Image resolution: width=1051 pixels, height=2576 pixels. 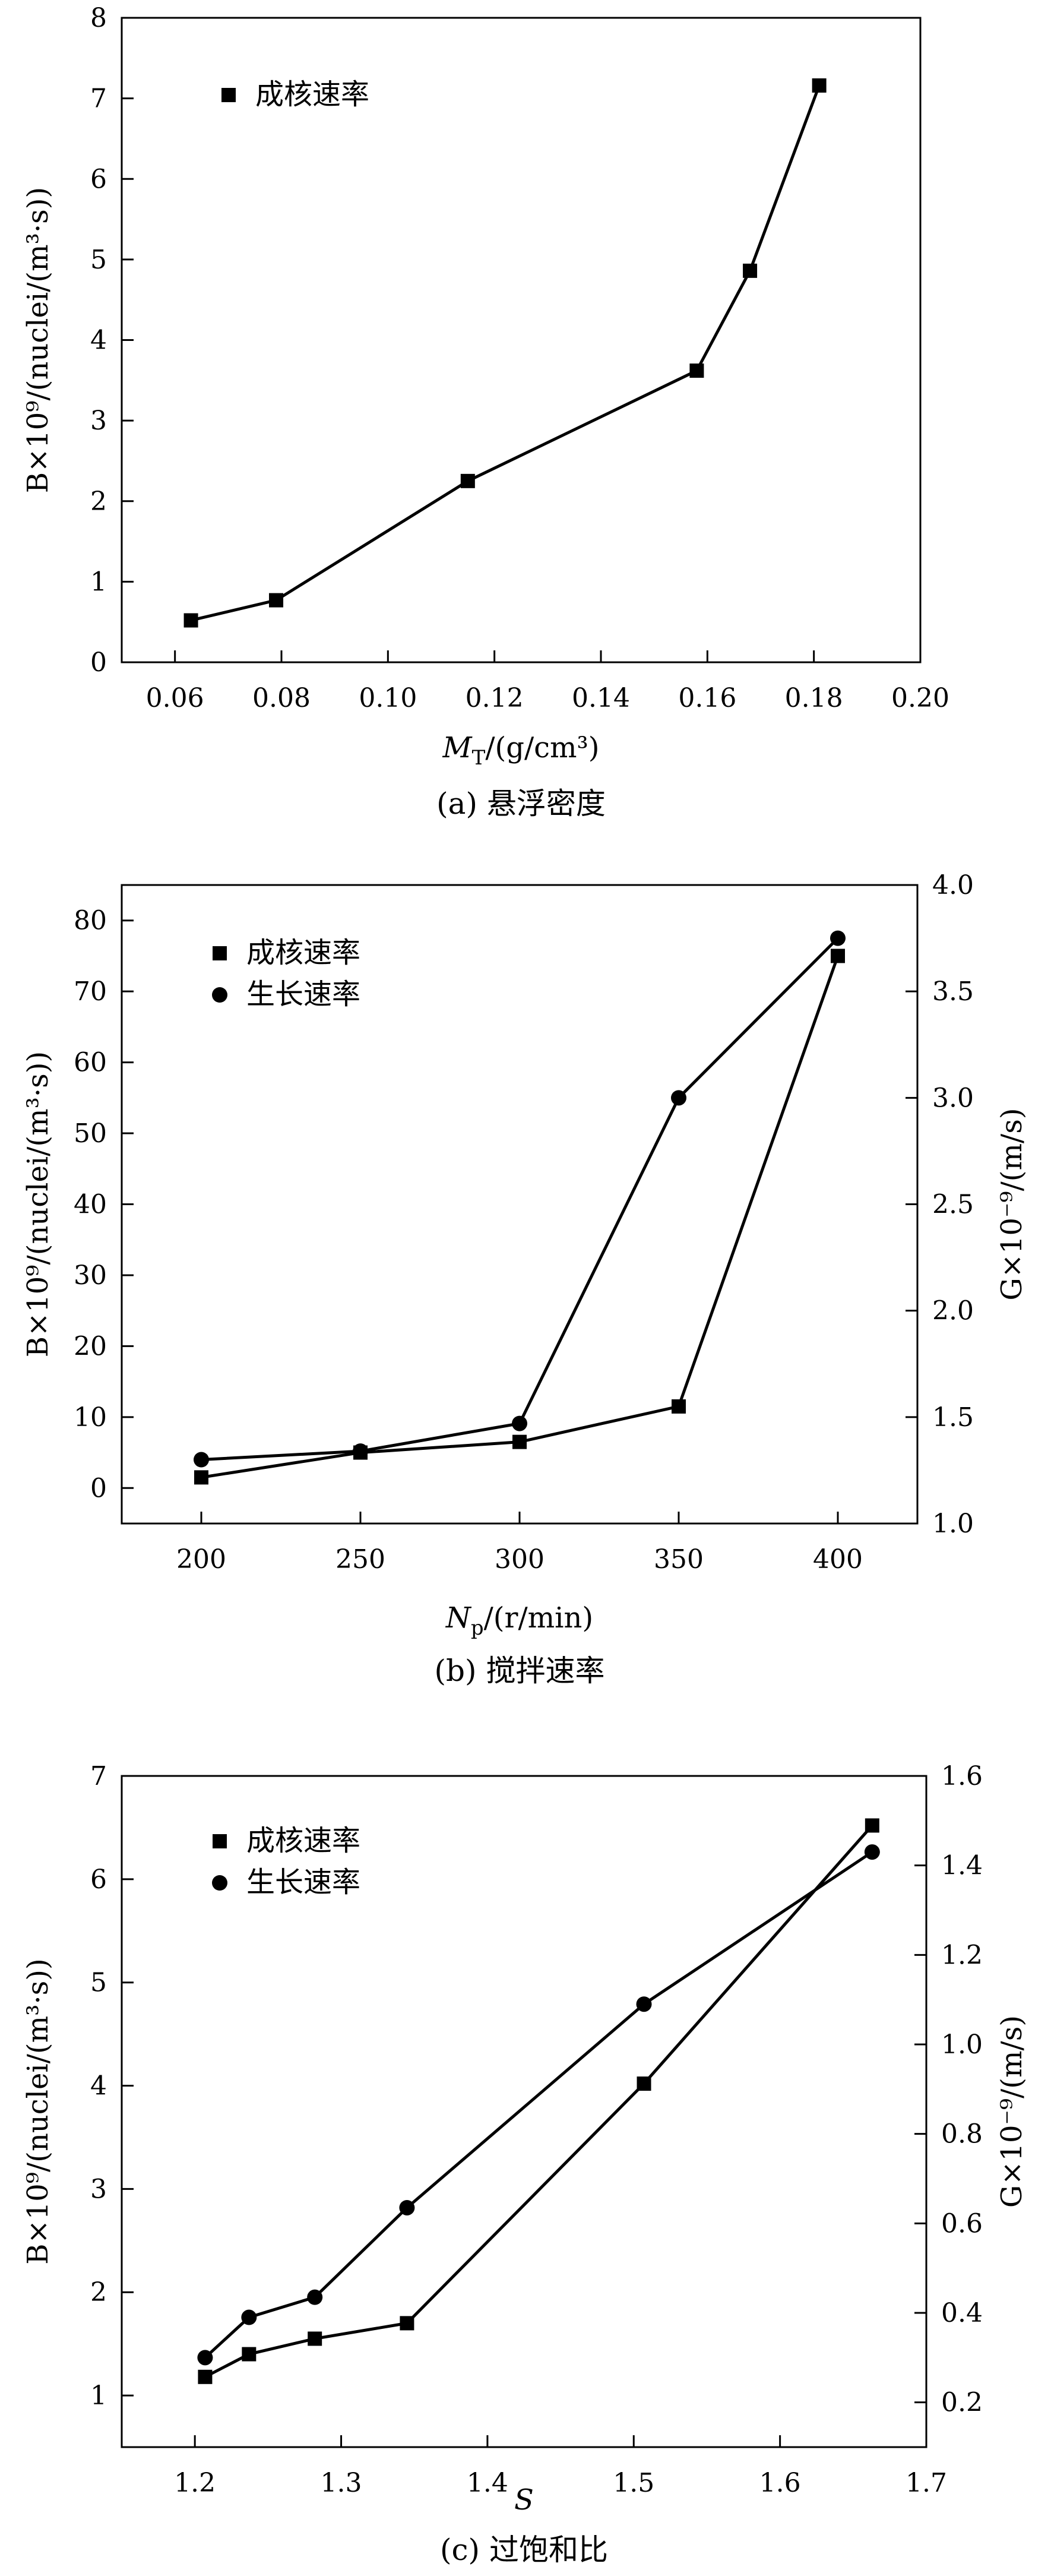 What do you see at coordinates (521, 803) in the screenshot?
I see `panel-caption: (a) 悬浮密度` at bounding box center [521, 803].